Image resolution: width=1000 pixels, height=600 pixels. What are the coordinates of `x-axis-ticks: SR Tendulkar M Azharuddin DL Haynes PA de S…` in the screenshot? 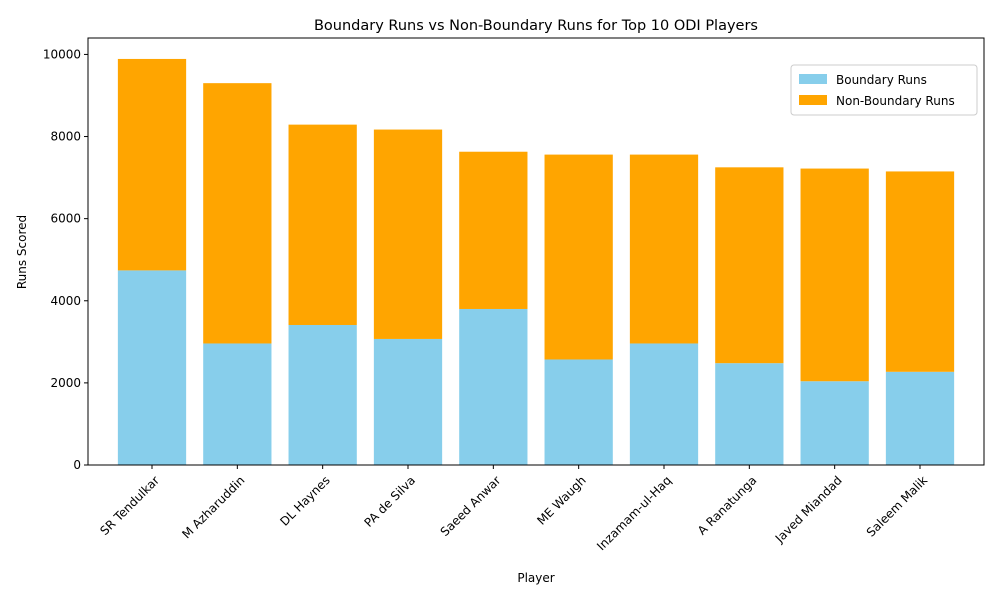 It's located at (513, 509).